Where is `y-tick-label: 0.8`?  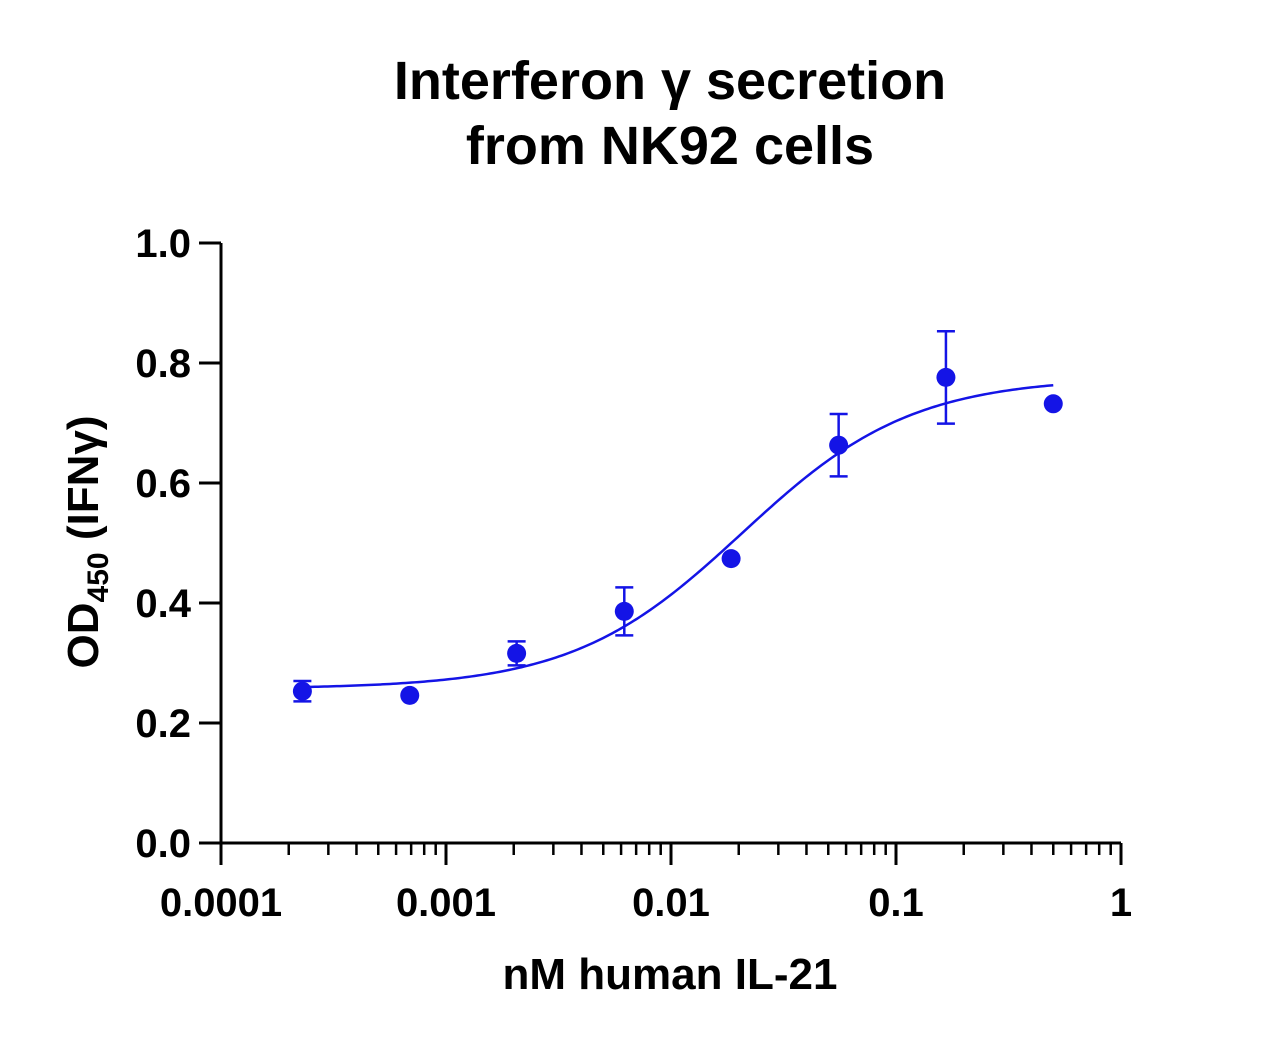 y-tick-label: 0.8 is located at coordinates (163, 364).